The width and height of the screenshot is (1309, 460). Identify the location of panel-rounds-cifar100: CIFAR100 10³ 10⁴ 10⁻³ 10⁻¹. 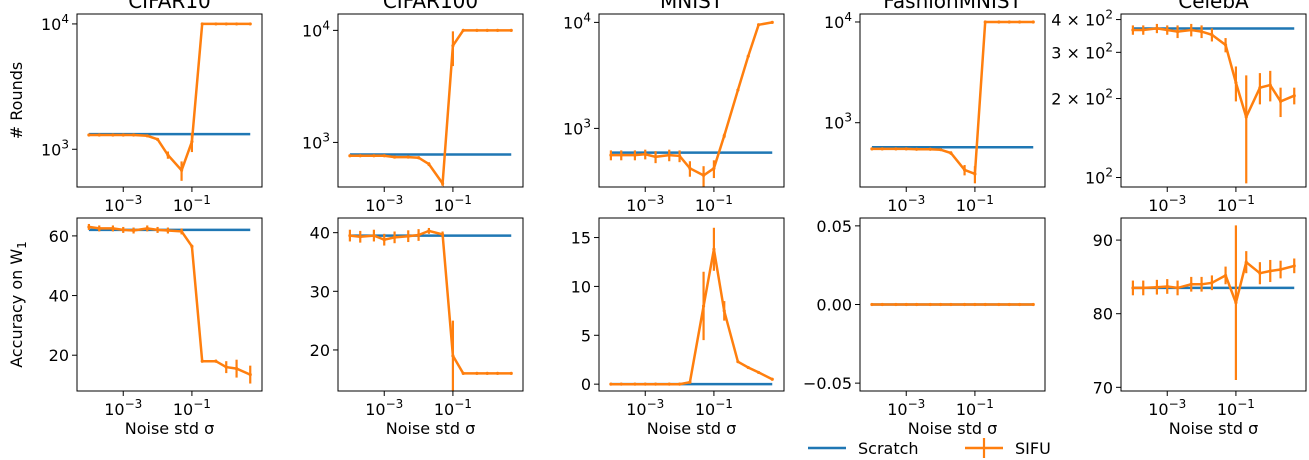
(413, 107).